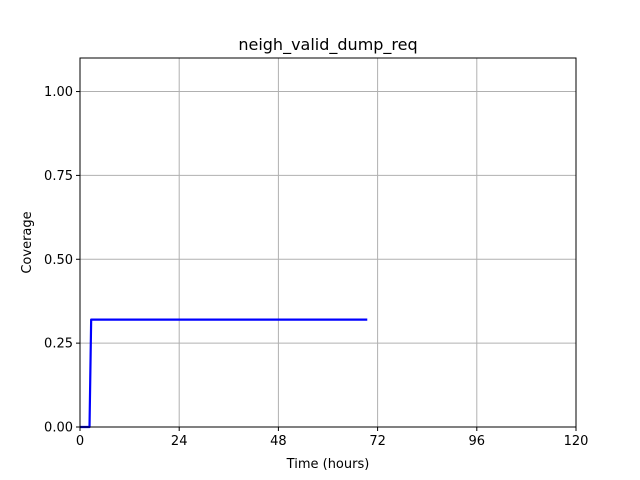 This screenshot has height=480, width=640. Describe the element at coordinates (58, 176) in the screenshot. I see `y-tick-label: 0.75` at that location.